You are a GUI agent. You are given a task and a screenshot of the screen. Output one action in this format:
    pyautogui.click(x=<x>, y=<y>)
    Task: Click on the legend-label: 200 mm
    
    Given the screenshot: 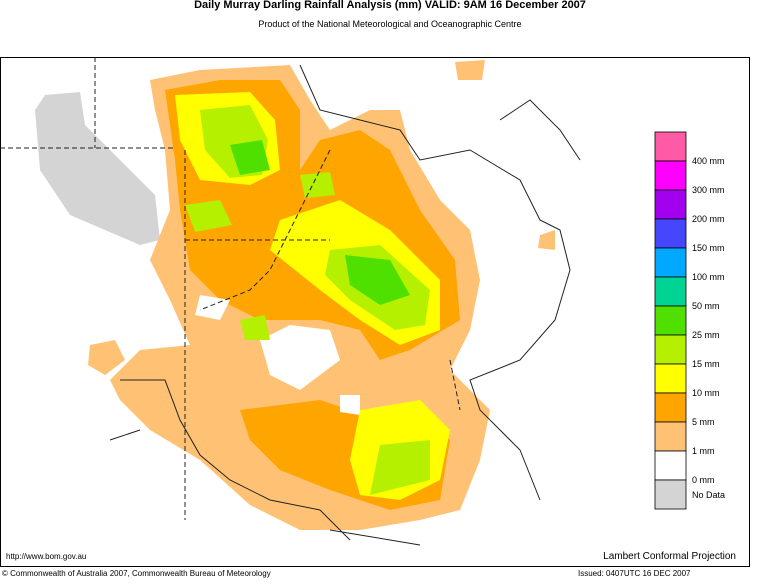 What is the action you would take?
    pyautogui.click(x=708, y=219)
    